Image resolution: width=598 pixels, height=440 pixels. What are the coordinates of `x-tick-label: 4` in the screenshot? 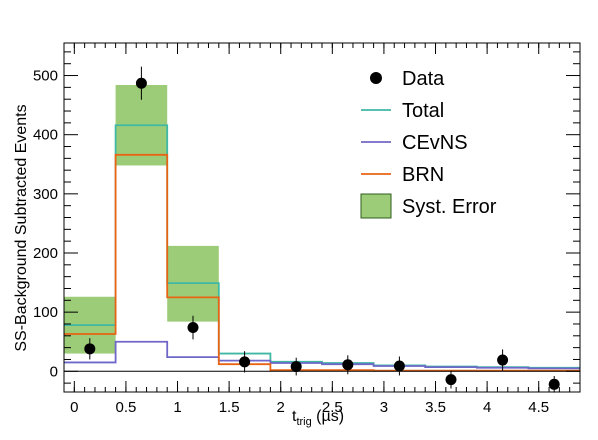 It's located at (487, 407).